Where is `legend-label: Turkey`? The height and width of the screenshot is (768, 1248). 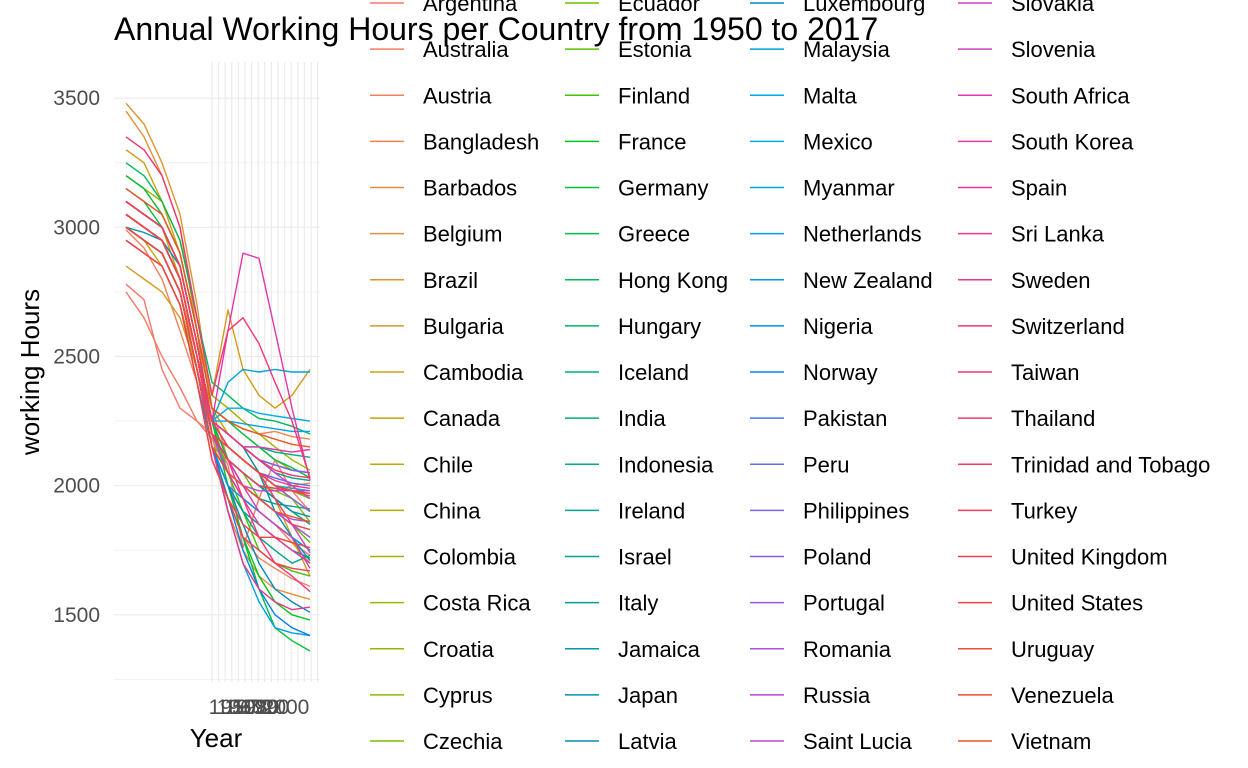
legend-label: Turkey is located at coordinates (1044, 510).